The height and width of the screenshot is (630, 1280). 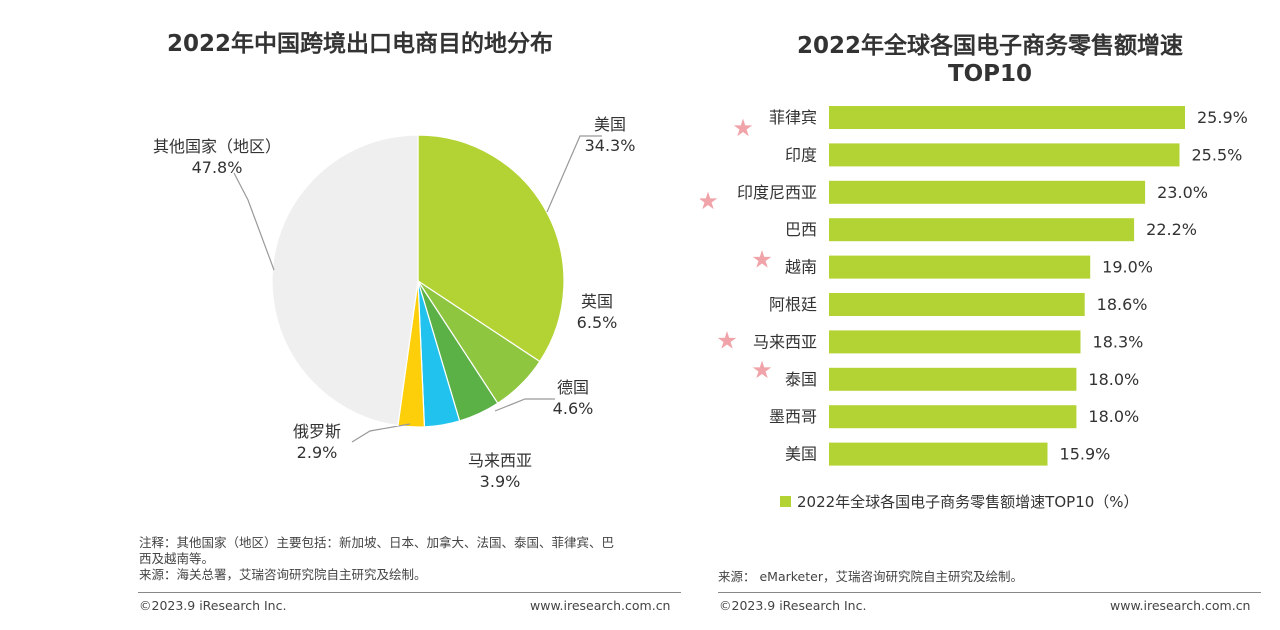 What do you see at coordinates (573, 387) in the screenshot?
I see `pie-slice-label: 德国` at bounding box center [573, 387].